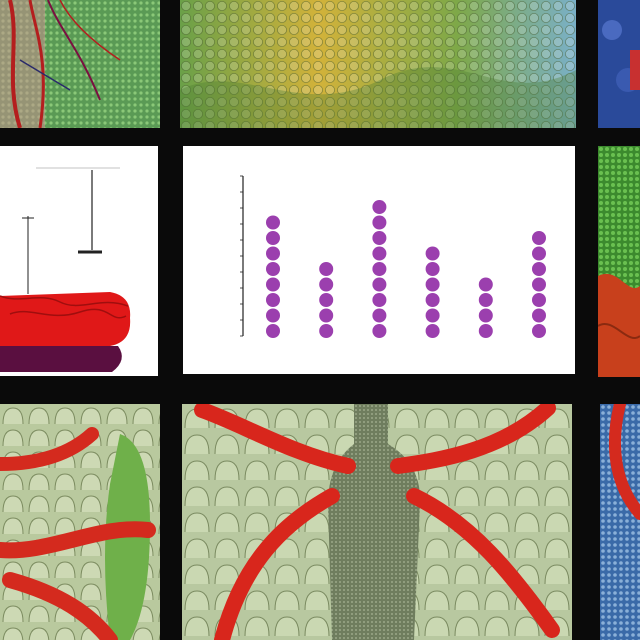 The width and height of the screenshot is (640, 640). Describe the element at coordinates (378, 64) in the screenshot. I see `panel-scaled-texture` at that location.